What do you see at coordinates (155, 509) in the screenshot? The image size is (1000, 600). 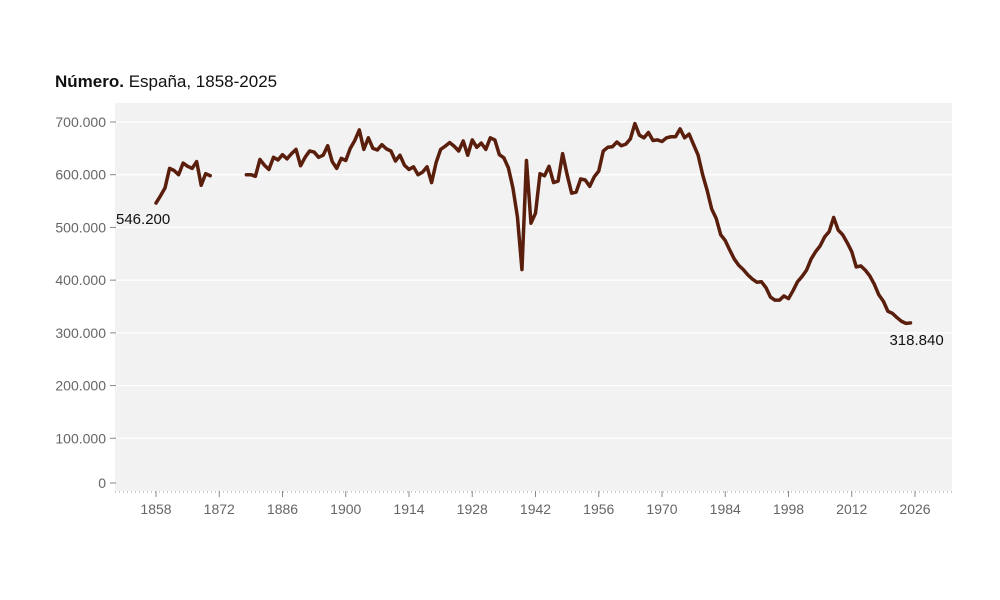 I see `x-tick-label: 1858` at bounding box center [155, 509].